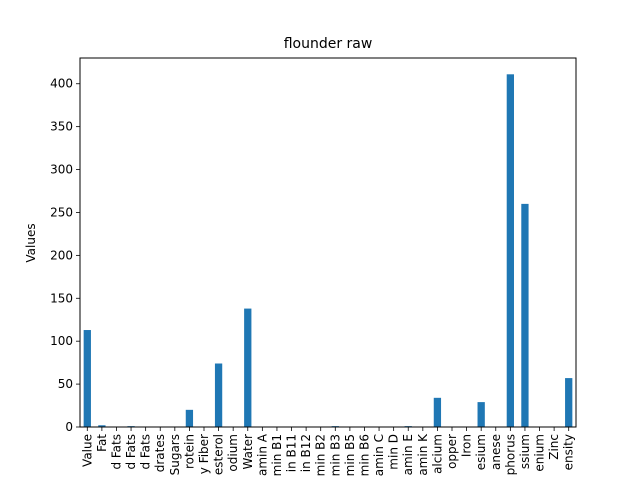 The image size is (640, 480). What do you see at coordinates (87, 450) in the screenshot?
I see `x-tick-label-0: Value` at bounding box center [87, 450].